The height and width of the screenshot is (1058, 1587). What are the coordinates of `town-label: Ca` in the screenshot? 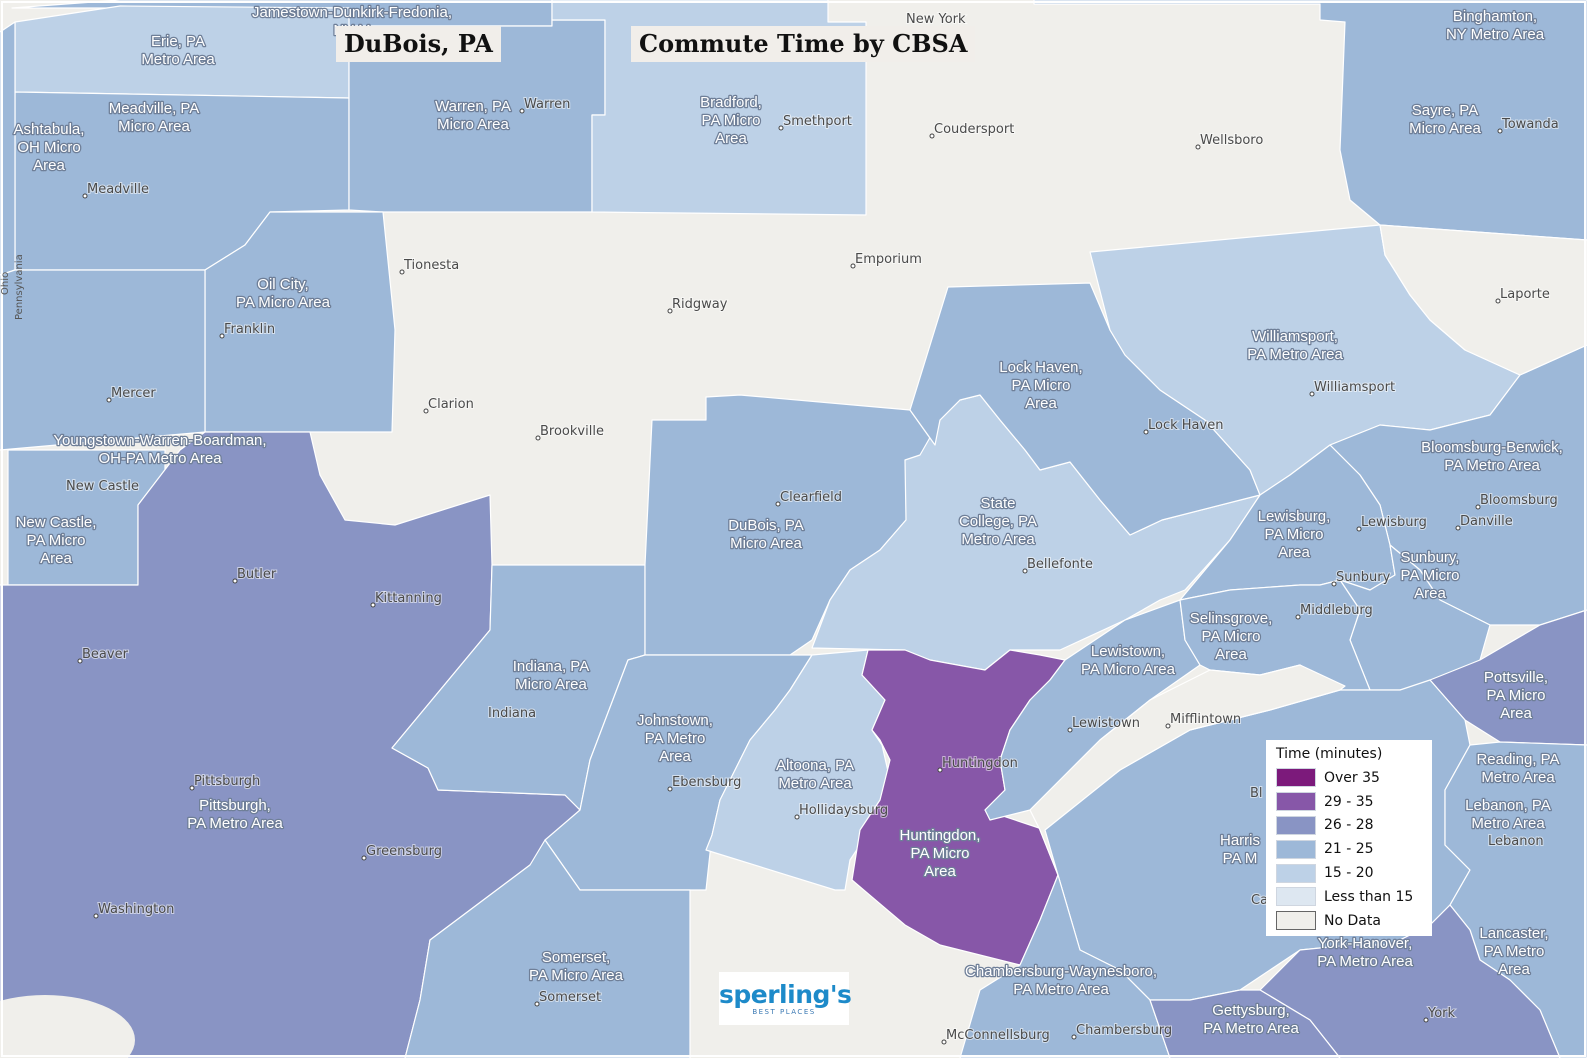 It's located at (1259, 900).